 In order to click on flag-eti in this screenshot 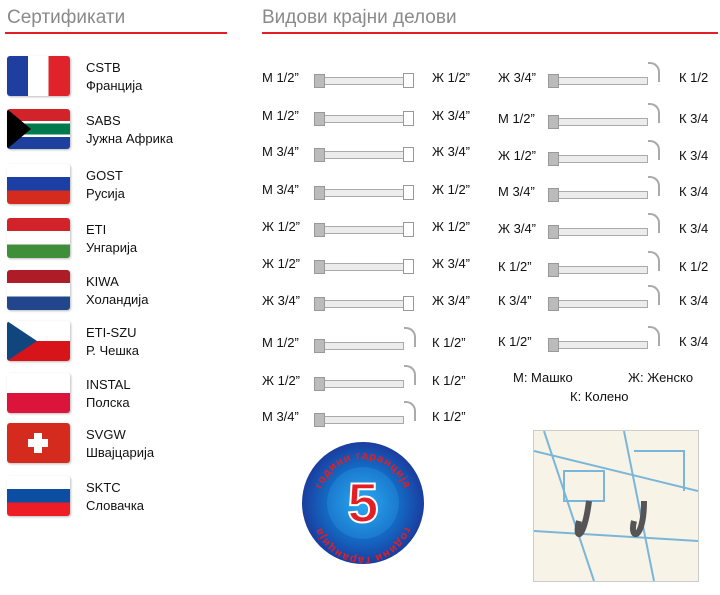, I will do `click(38, 238)`.